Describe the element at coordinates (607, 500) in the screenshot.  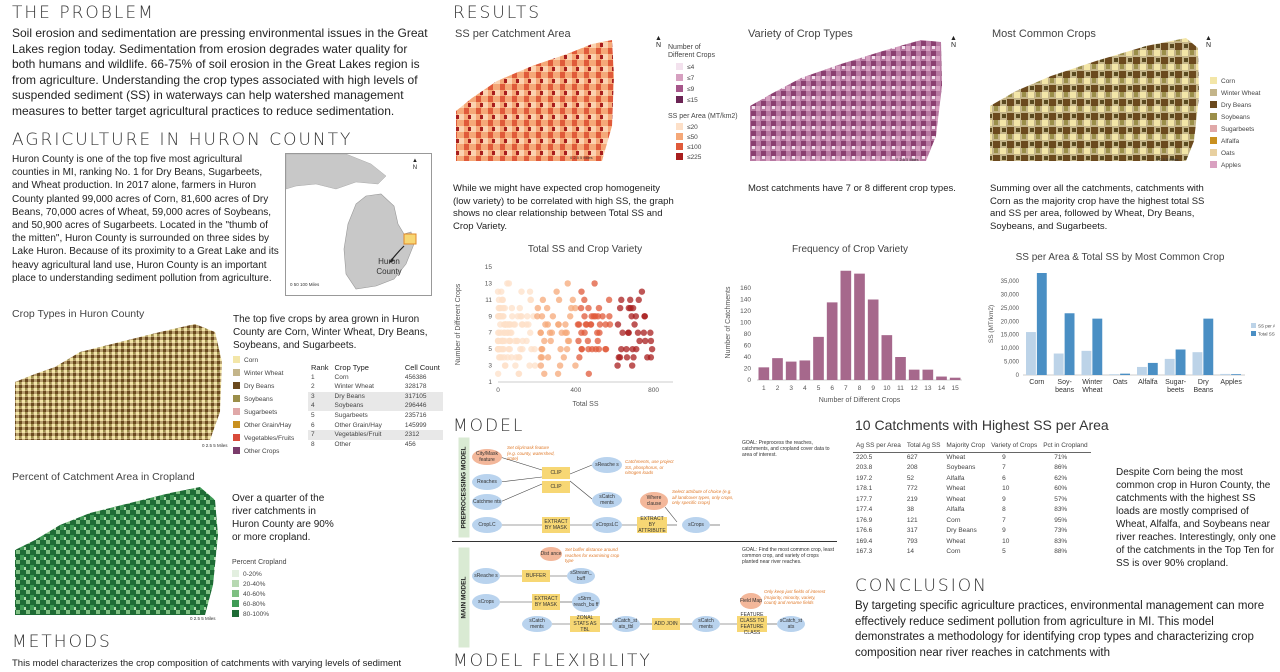
I see `scatchments-node: sCatch ments` at that location.